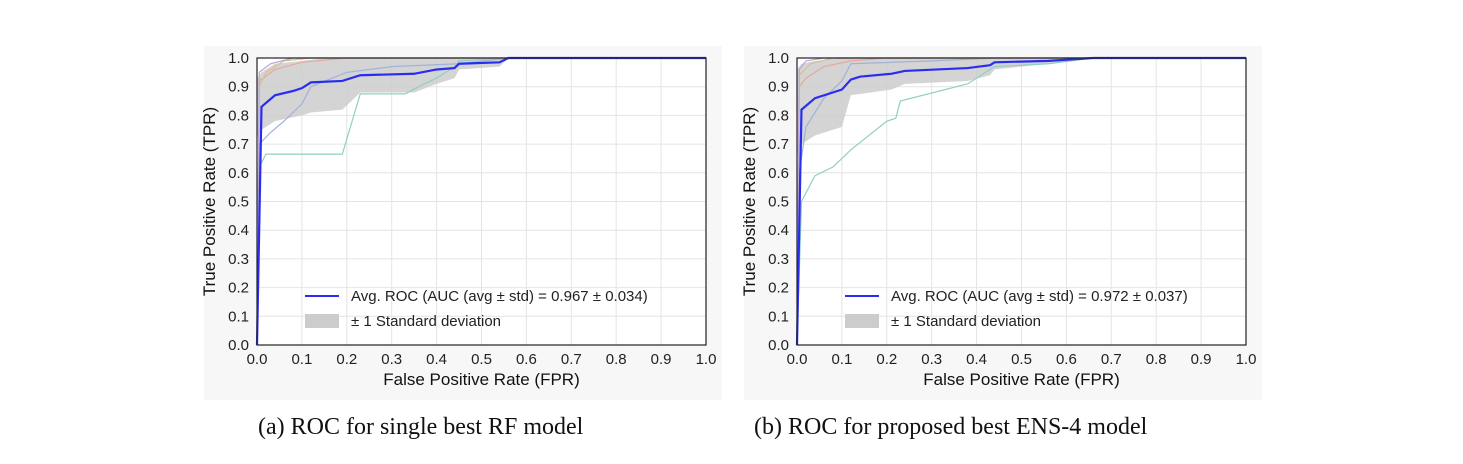 This screenshot has height=464, width=1463. What do you see at coordinates (951, 427) in the screenshot?
I see `caption-ens4: (b) ROC for proposed best ENS-4 model` at bounding box center [951, 427].